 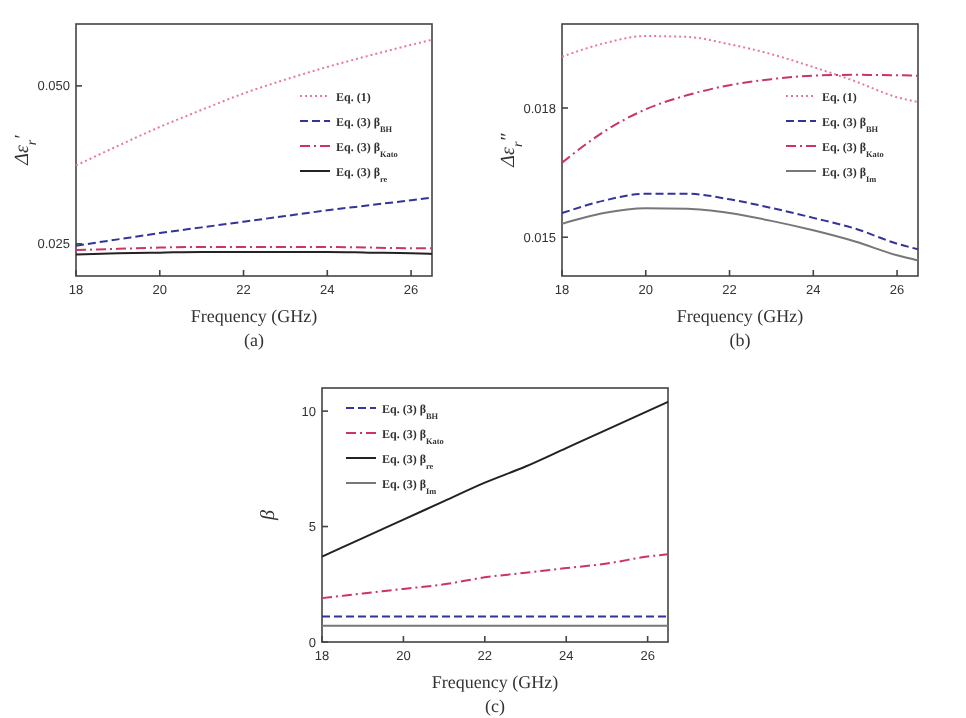 What do you see at coordinates (269, 515) in the screenshot?
I see `y-axis-title: β` at bounding box center [269, 515].